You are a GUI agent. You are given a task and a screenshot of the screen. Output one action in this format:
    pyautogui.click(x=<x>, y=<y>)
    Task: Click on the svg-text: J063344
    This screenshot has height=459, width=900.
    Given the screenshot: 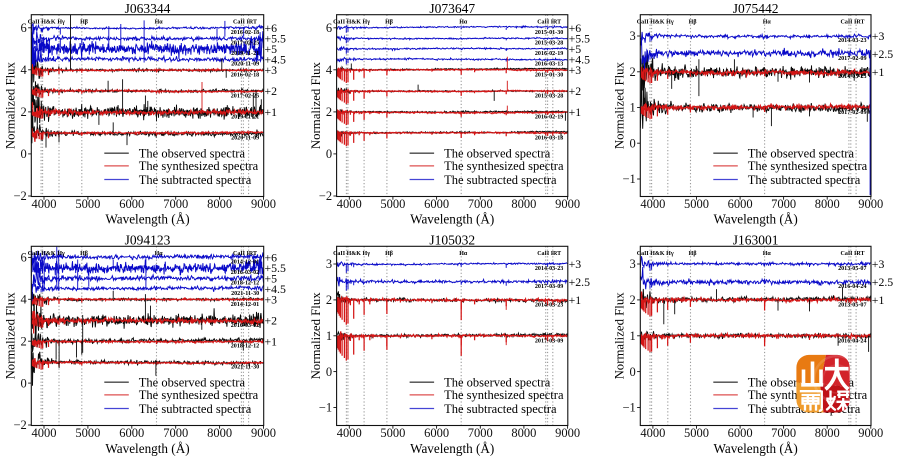 What is the action you would take?
    pyautogui.click(x=148, y=8)
    